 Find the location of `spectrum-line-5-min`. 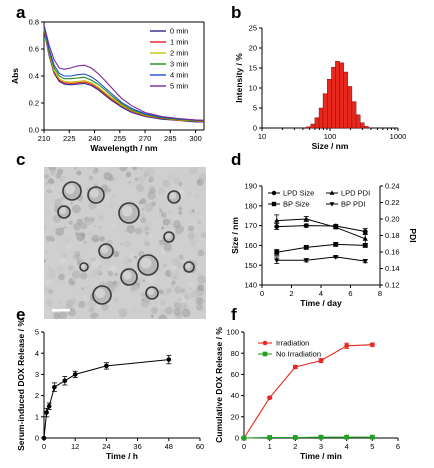

spectrum-line-5-min is located at coordinates (124, 72).